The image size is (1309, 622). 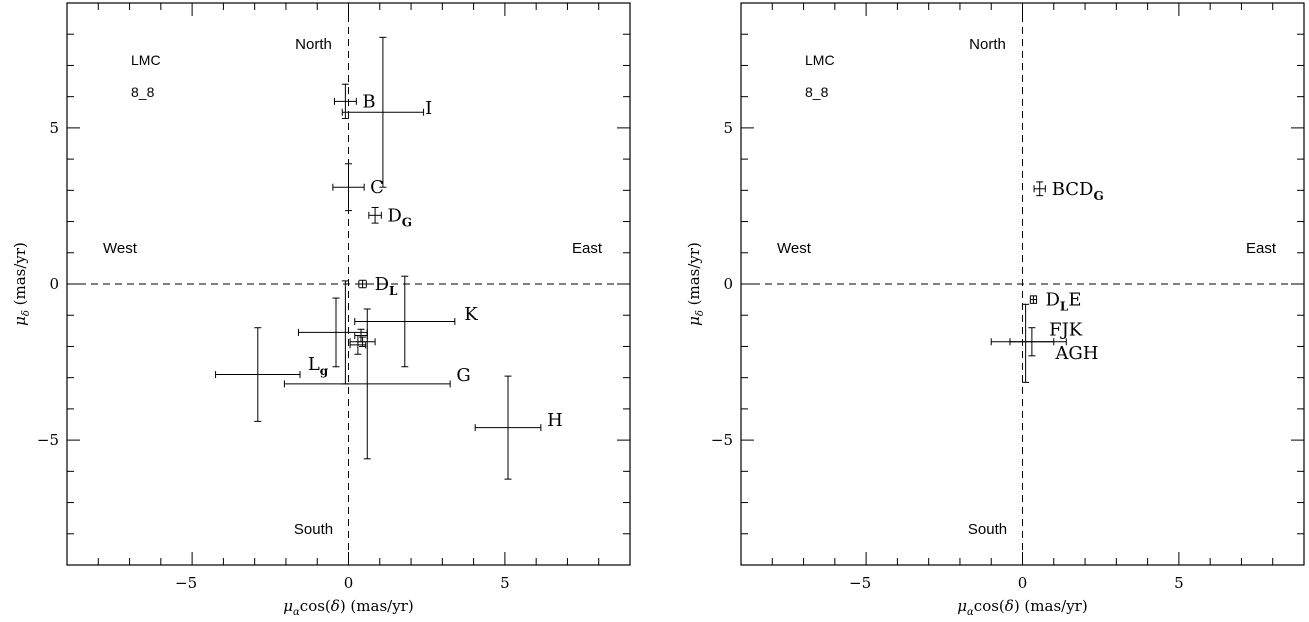 I want to click on point-label-subscript: g, so click(x=324, y=371).